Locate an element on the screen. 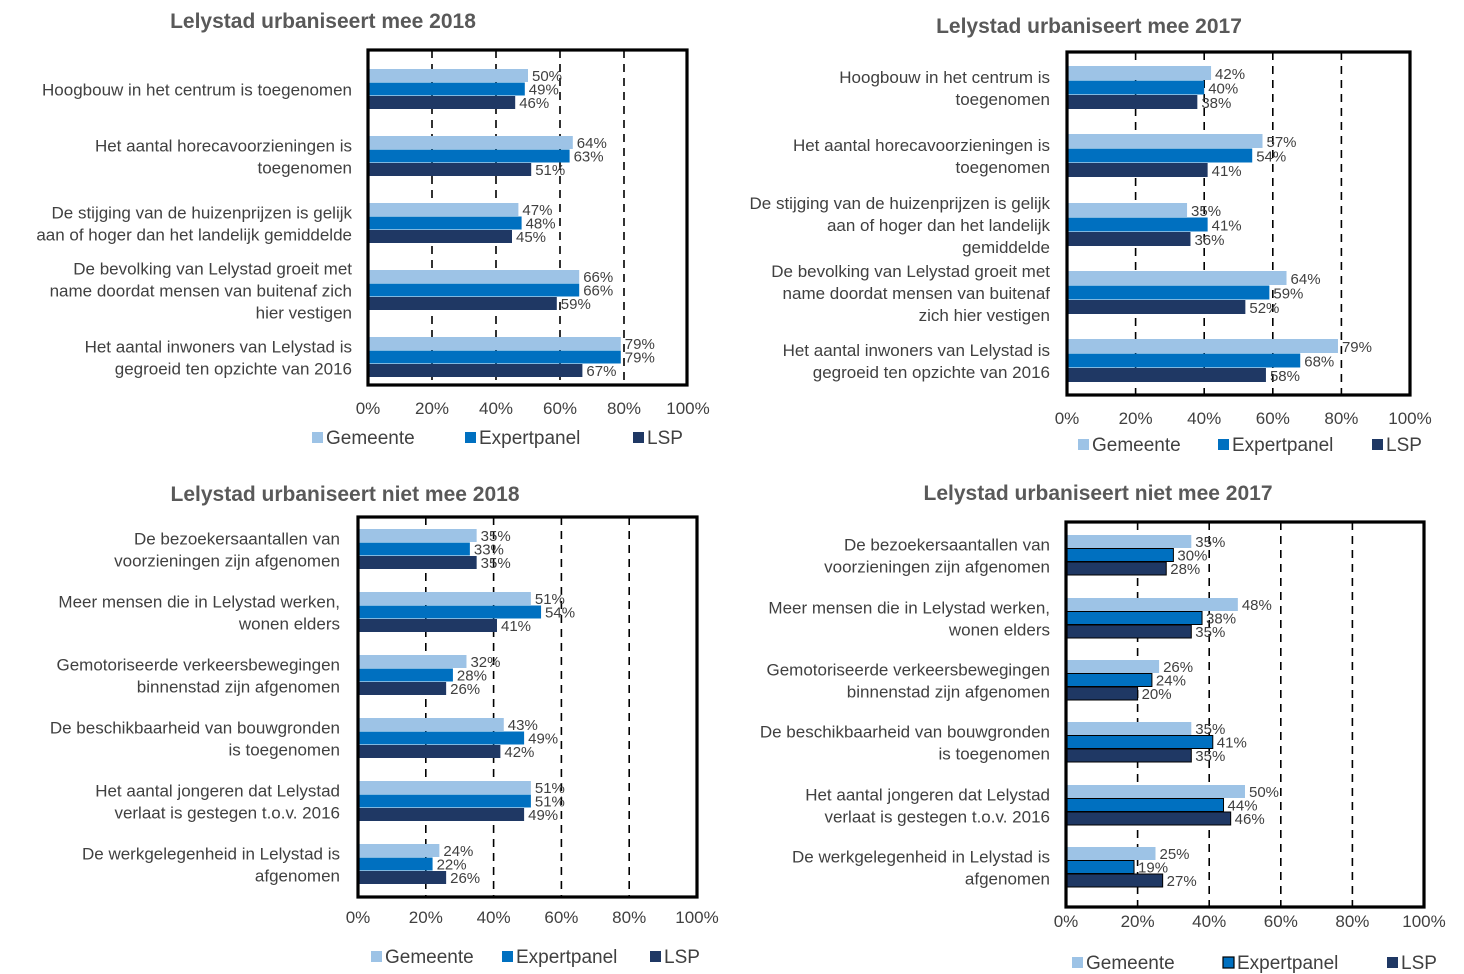  legend-item-lsp: LSP is located at coordinates (1412, 963).